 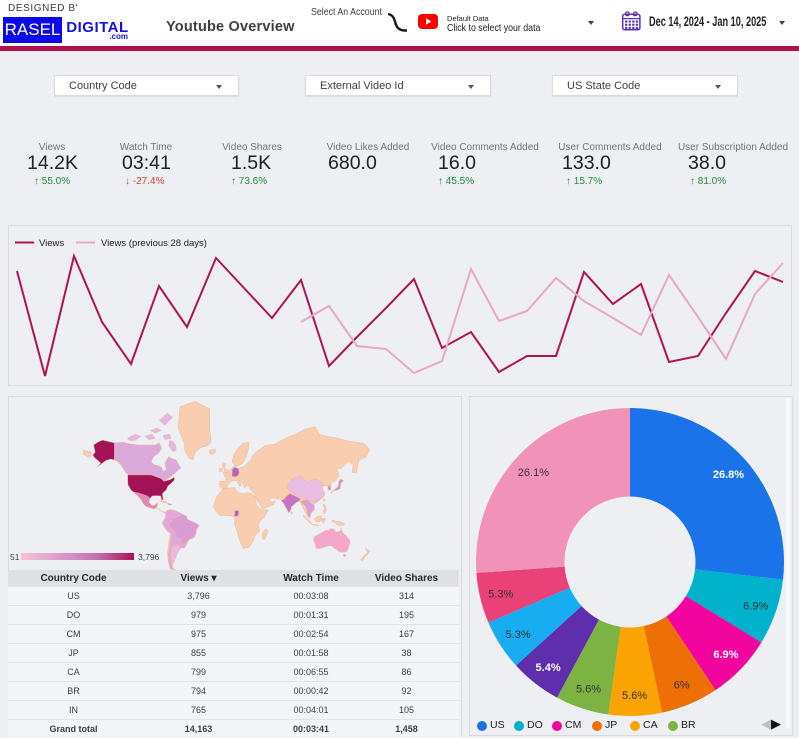 What do you see at coordinates (682, 686) in the screenshot?
I see `svg-text: 6%` at bounding box center [682, 686].